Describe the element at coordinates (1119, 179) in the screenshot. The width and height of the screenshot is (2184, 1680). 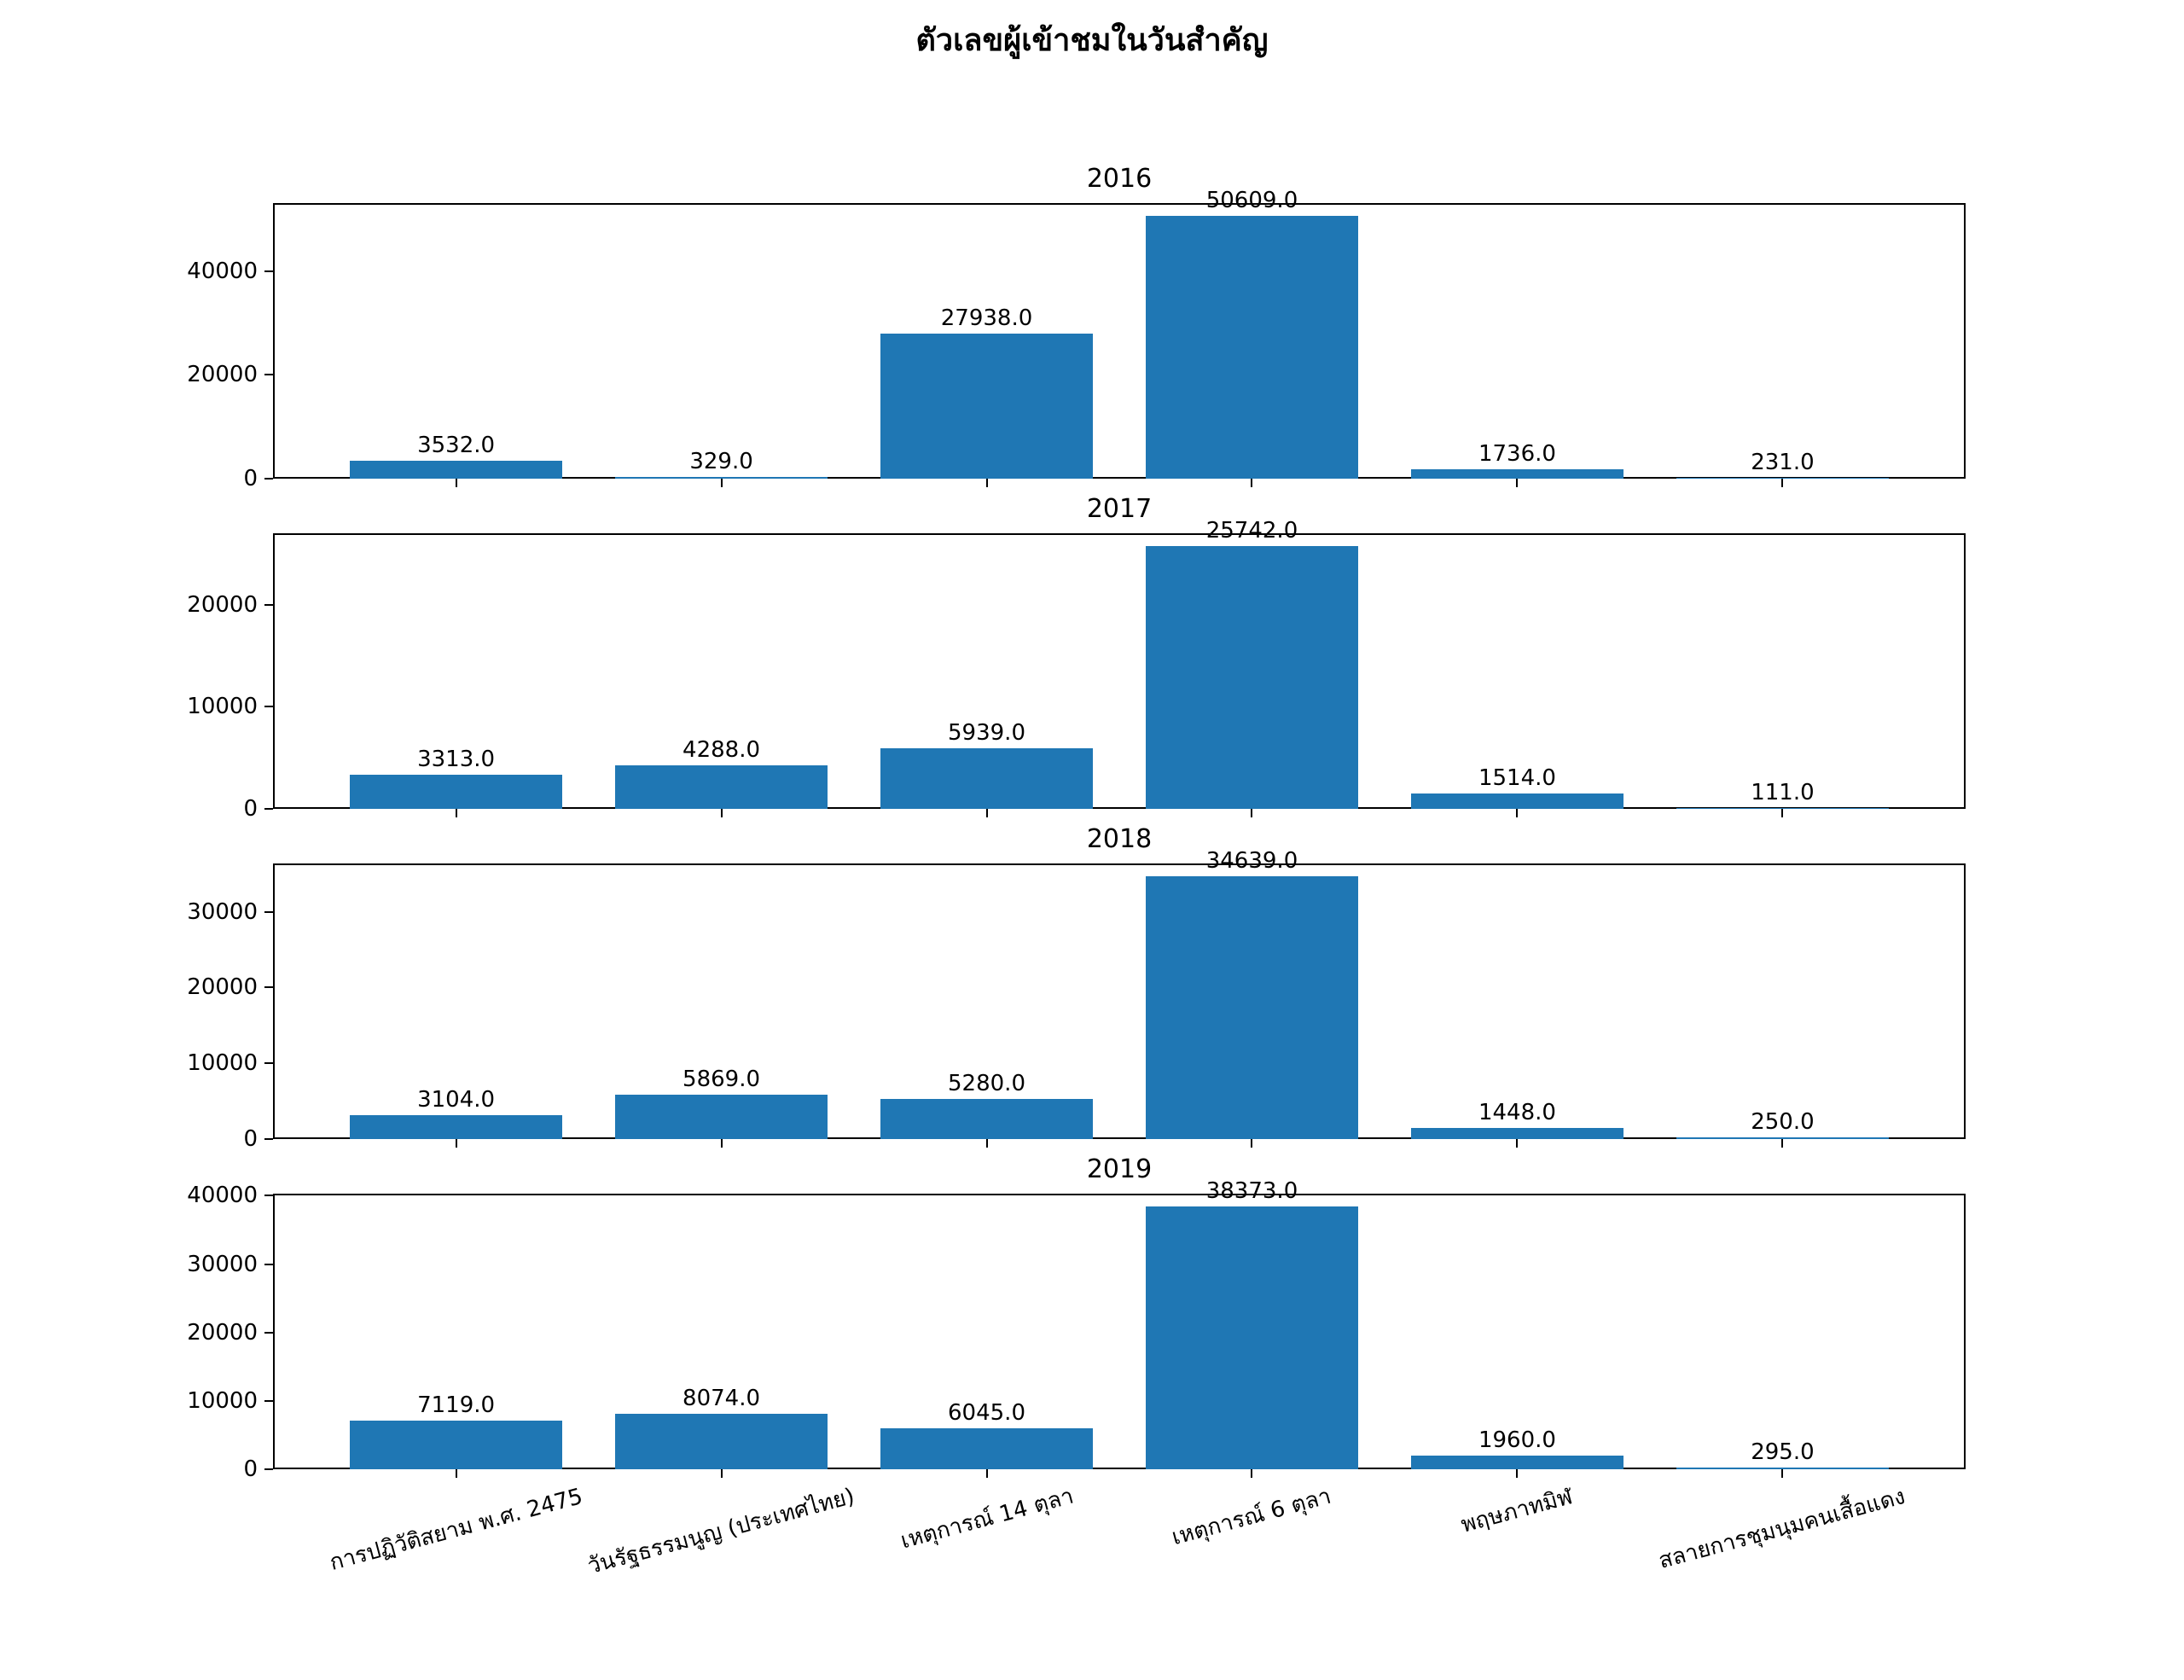
I see `subplot-title-2016: 2016` at that location.